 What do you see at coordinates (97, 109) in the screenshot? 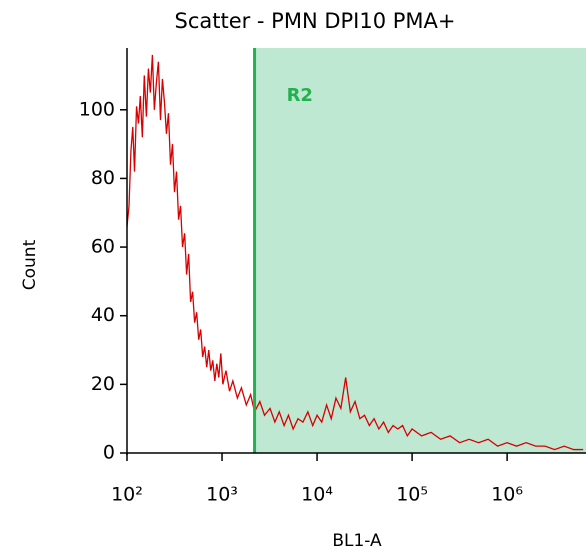
I see `y-tick-label: 100` at bounding box center [97, 109].